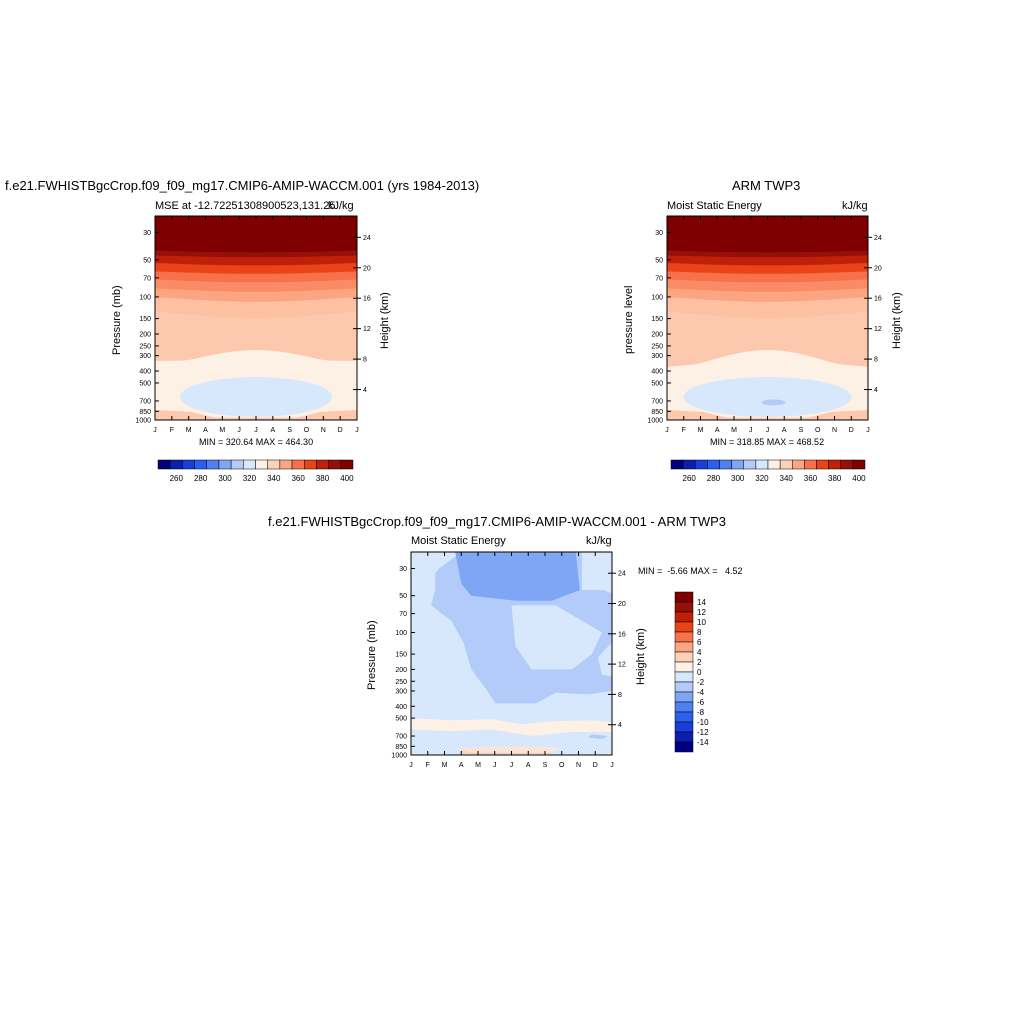 The height and width of the screenshot is (1024, 1024). Describe the element at coordinates (768, 464) in the screenshot. I see `panel2-colorbar` at that location.